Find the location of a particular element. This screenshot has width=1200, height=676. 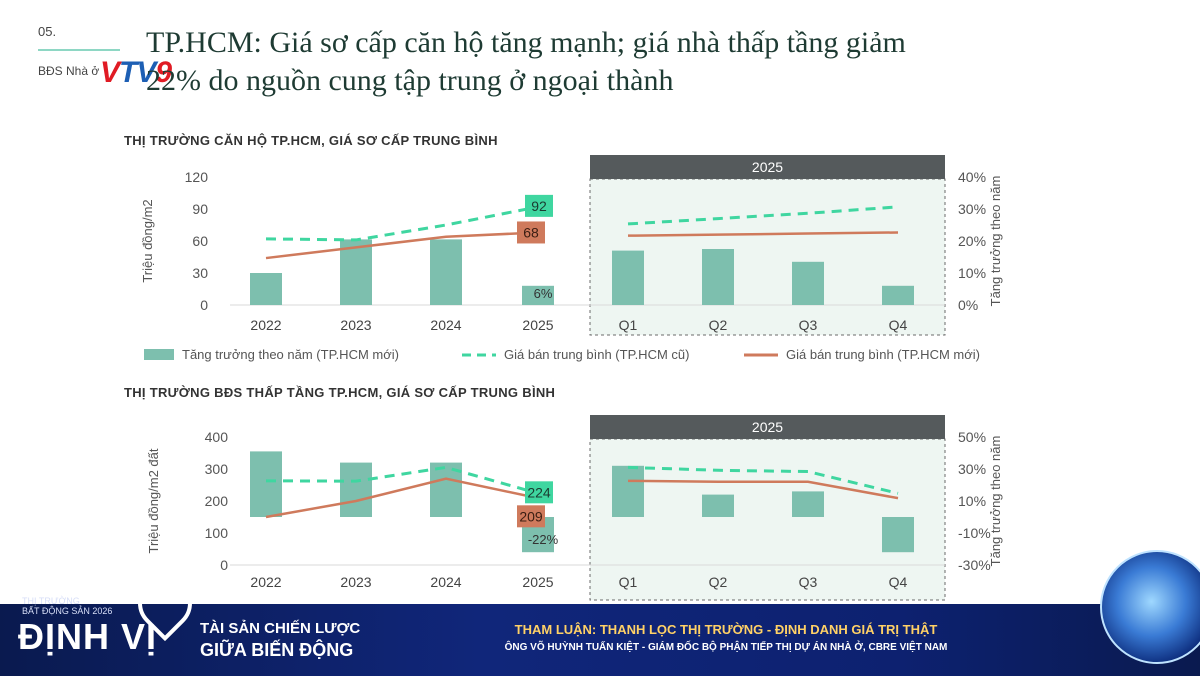

highlight-2025-box is located at coordinates (767, 257).